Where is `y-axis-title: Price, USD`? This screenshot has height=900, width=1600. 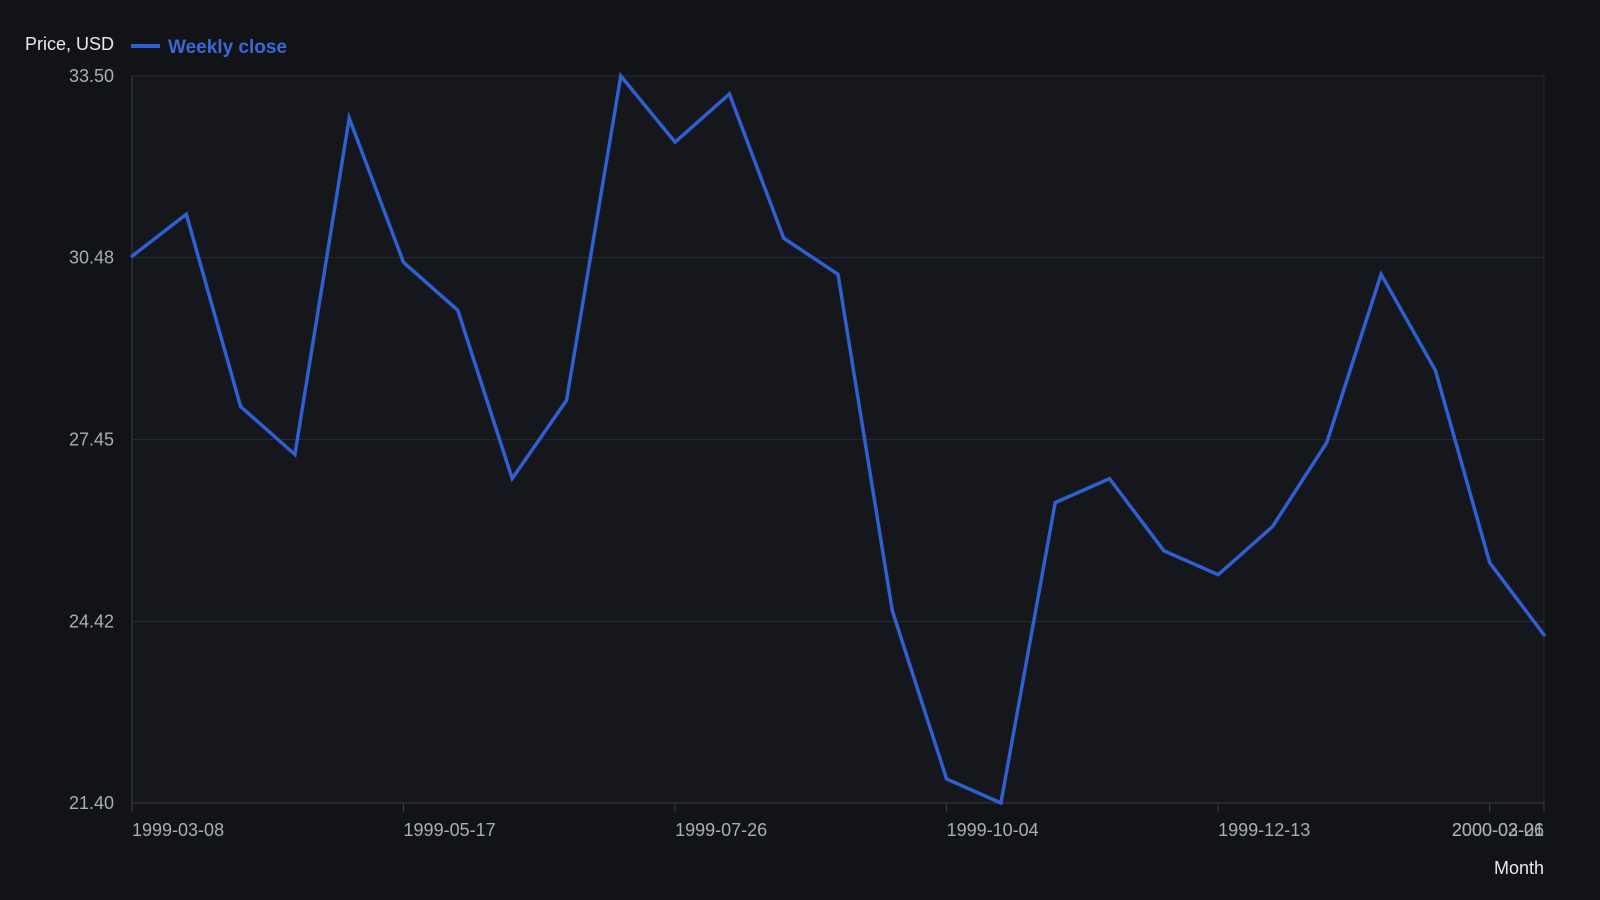 y-axis-title: Price, USD is located at coordinates (69, 44).